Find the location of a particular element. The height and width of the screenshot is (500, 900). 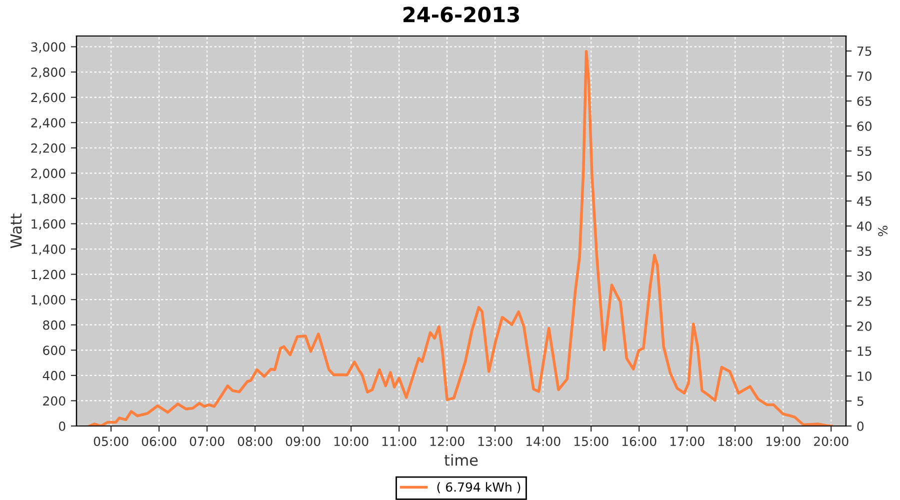

y-tick-label: 400 is located at coordinates (54, 375).